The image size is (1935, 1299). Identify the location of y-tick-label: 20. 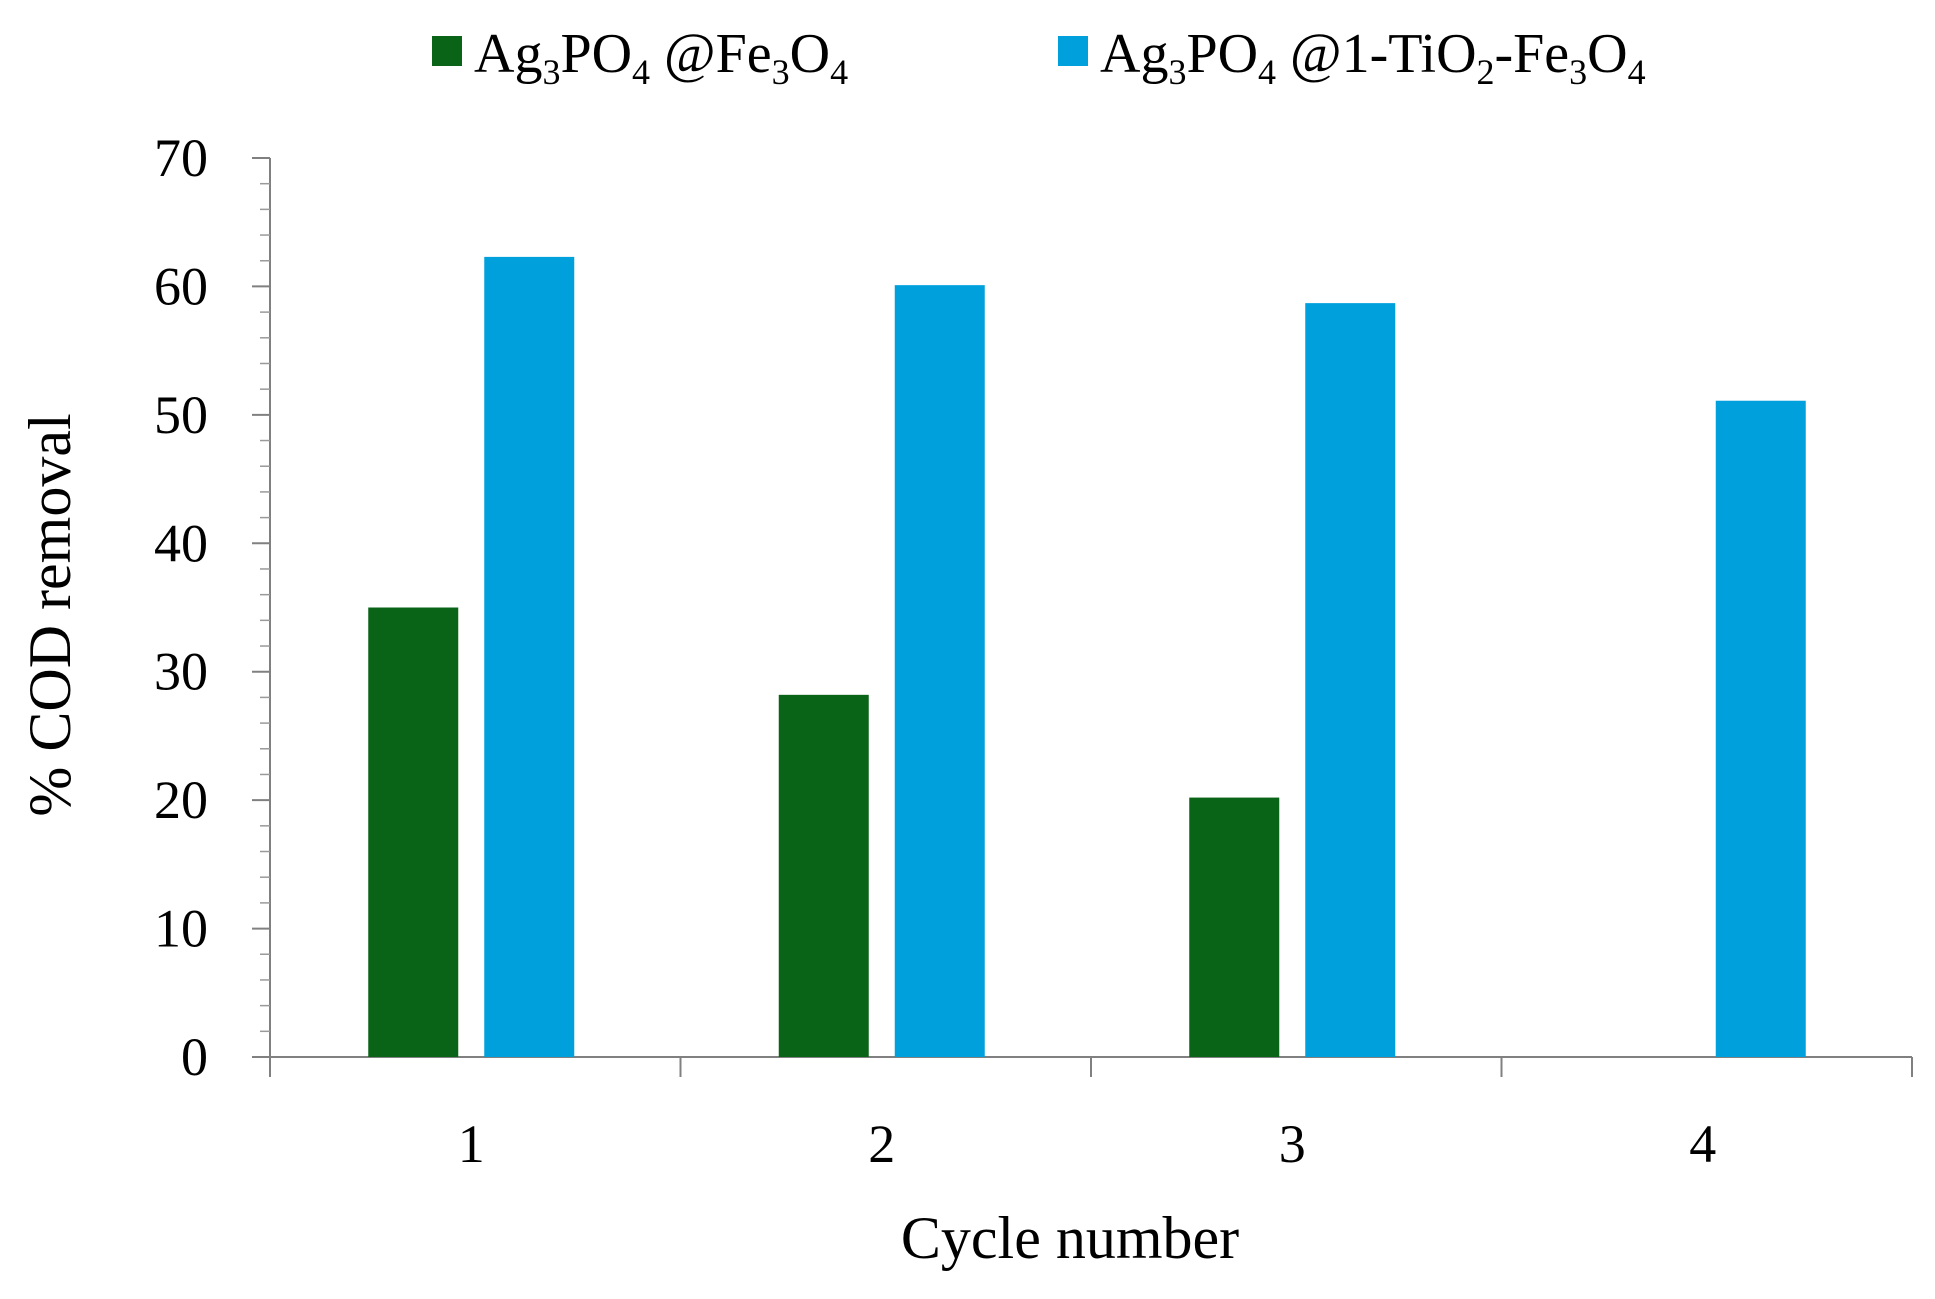
(181, 800).